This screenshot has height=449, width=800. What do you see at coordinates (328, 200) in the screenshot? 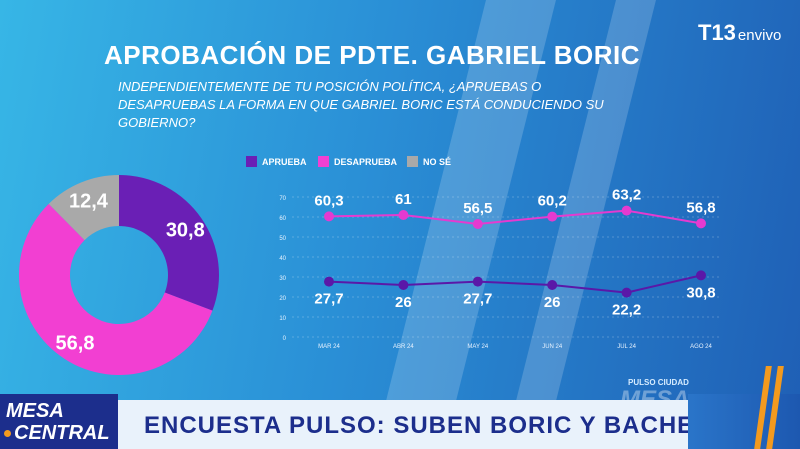
I see `data-label: 60,3` at bounding box center [328, 200].